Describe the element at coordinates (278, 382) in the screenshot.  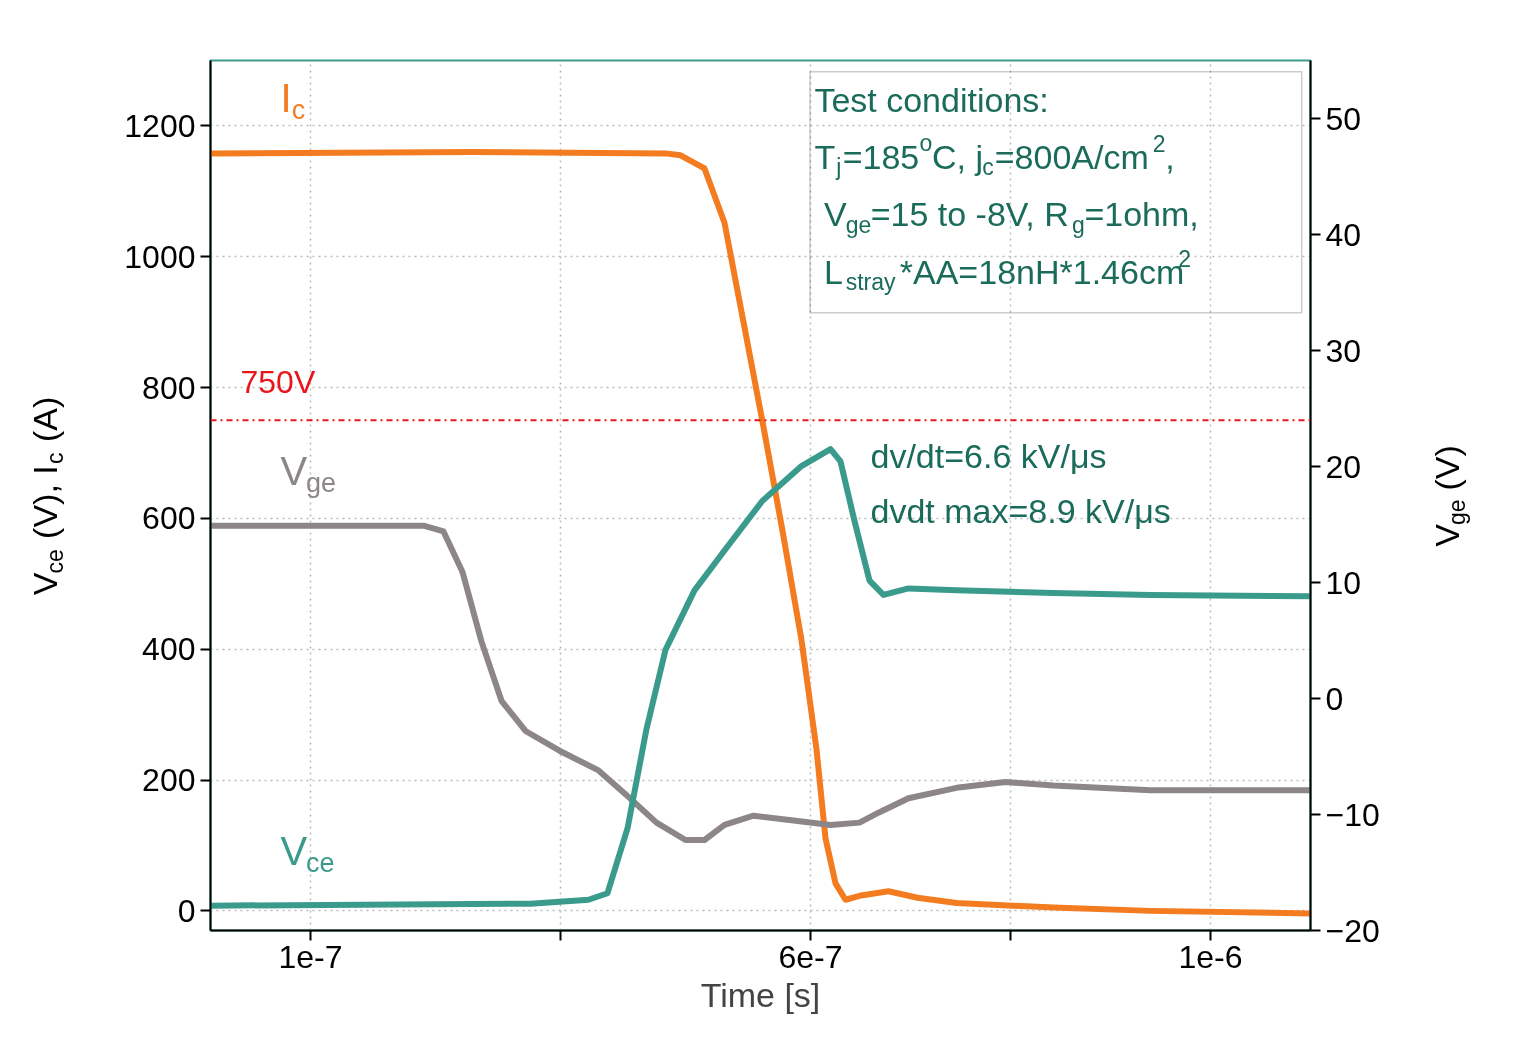
I see `ref-line-label: 750V` at that location.